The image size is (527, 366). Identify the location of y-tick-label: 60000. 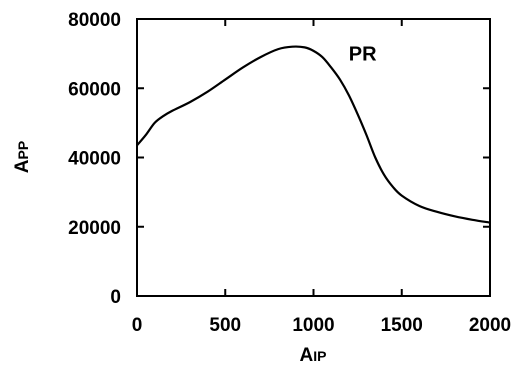
(94, 89).